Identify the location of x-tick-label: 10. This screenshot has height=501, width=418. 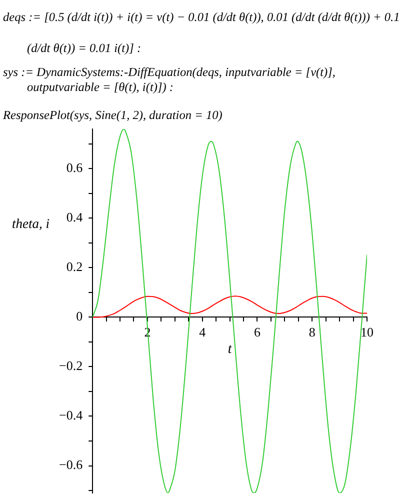
(367, 332).